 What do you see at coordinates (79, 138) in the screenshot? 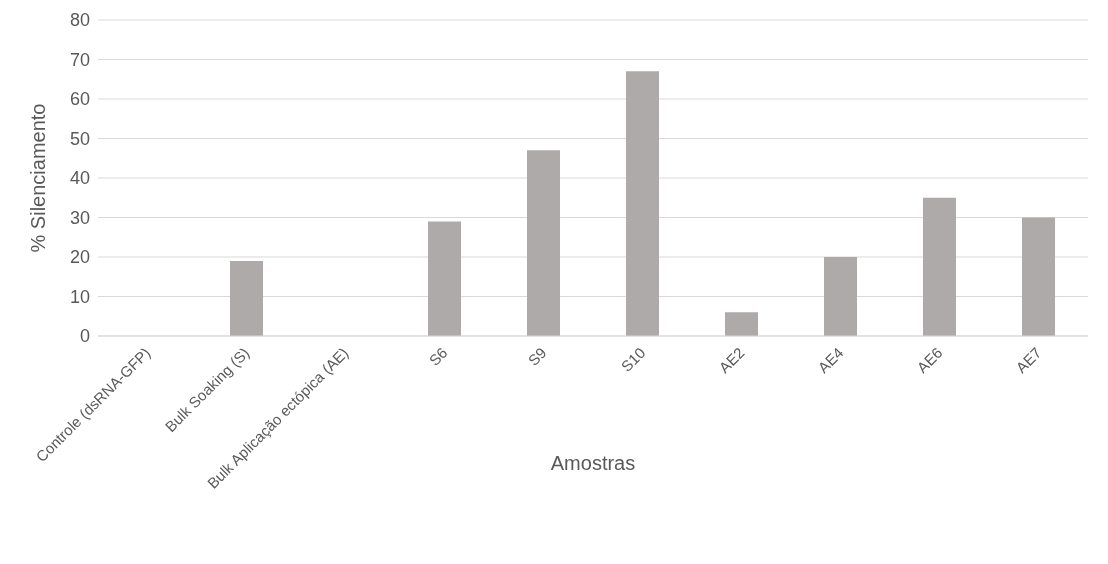
I see `y-tick-label: 50` at bounding box center [79, 138].